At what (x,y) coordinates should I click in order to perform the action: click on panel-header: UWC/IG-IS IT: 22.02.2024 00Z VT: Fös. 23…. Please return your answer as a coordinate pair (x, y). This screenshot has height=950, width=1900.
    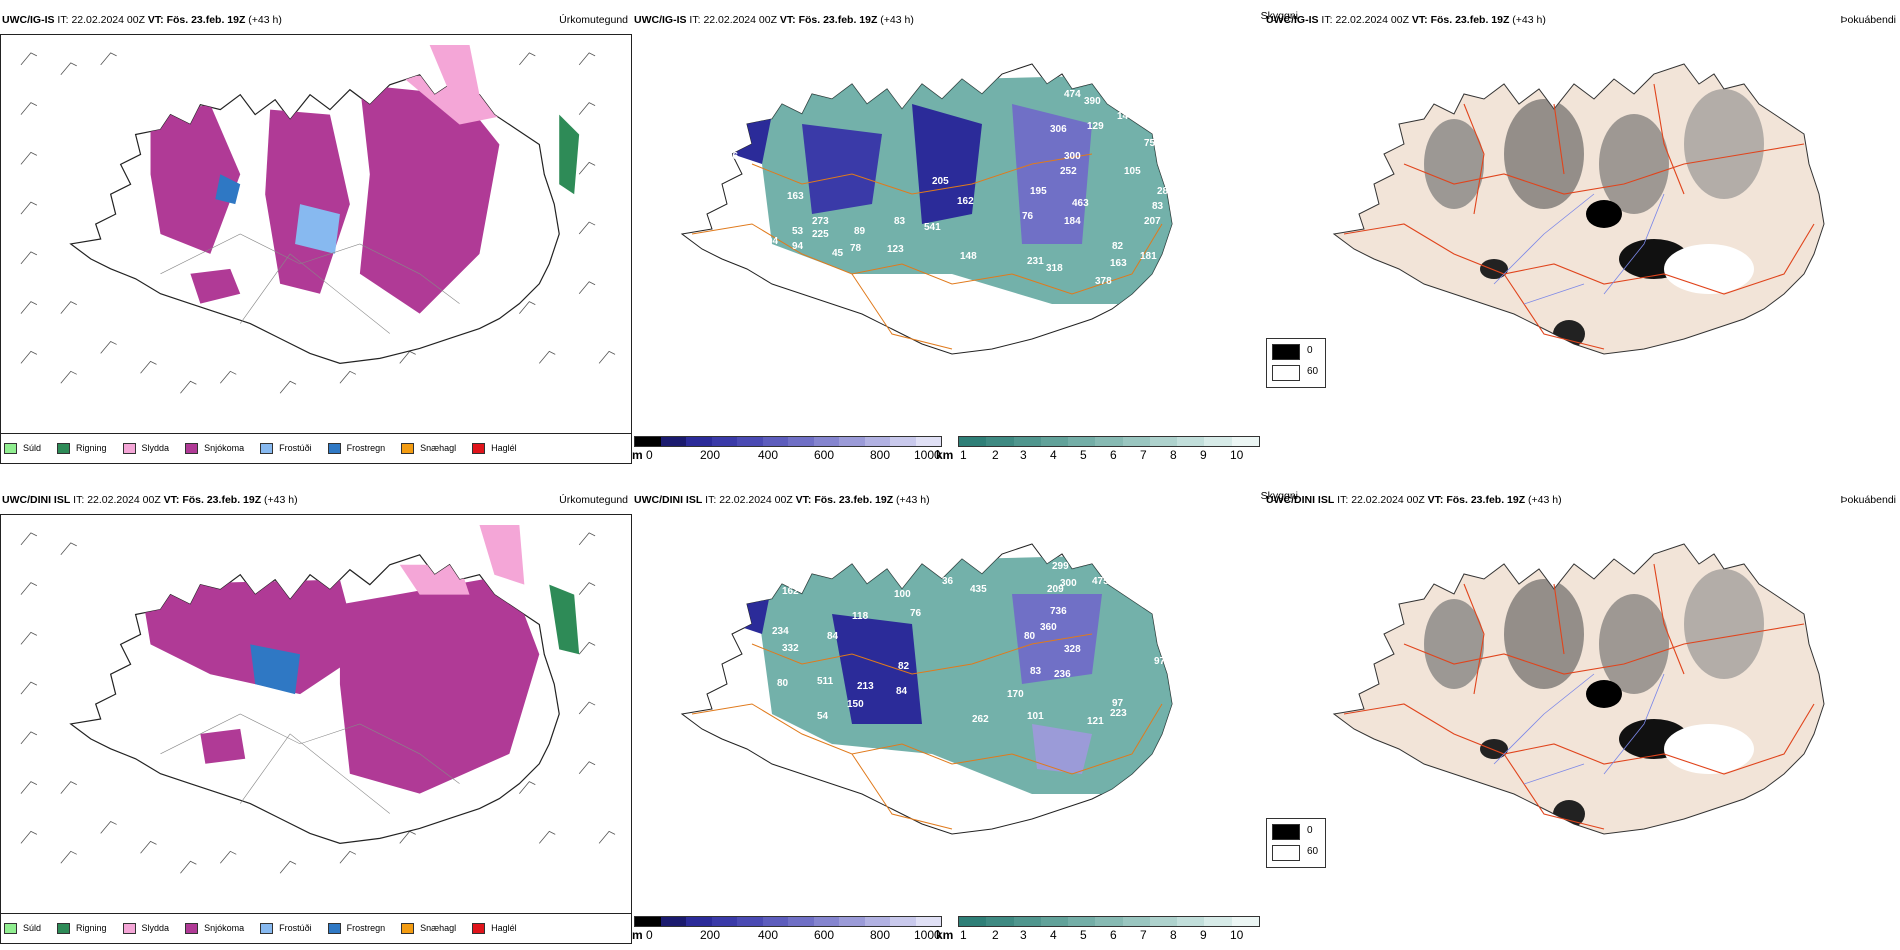
    Looking at the image, I should click on (966, 20).